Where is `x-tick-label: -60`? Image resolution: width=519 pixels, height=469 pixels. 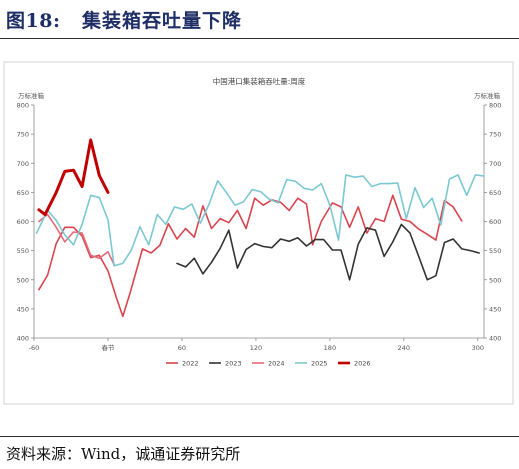
x-tick-label: -60 is located at coordinates (34, 348).